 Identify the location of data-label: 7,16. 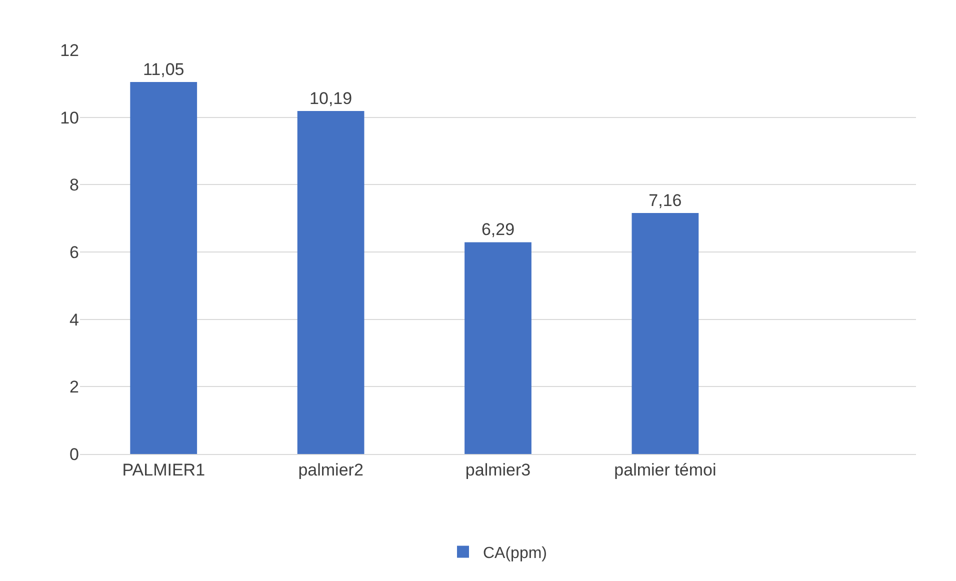
(665, 200).